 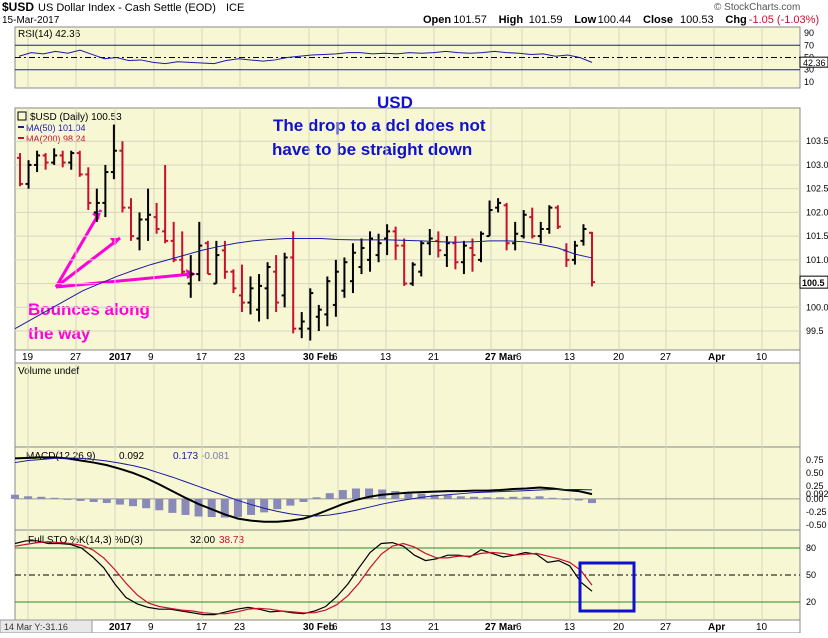 What do you see at coordinates (185, 456) in the screenshot?
I see `macd-legend-signal: 0.173` at bounding box center [185, 456].